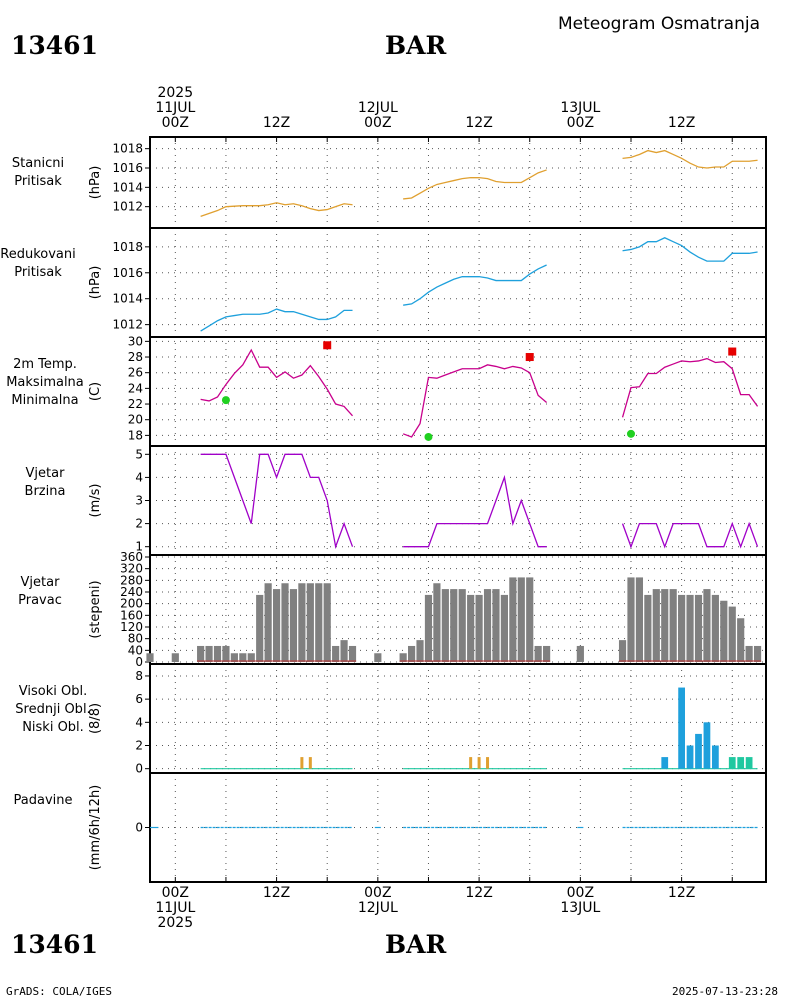 The width and height of the screenshot is (800, 1000). Describe the element at coordinates (40, 592) in the screenshot. I see `label-wind-direction: Vjetar Pravac` at that location.